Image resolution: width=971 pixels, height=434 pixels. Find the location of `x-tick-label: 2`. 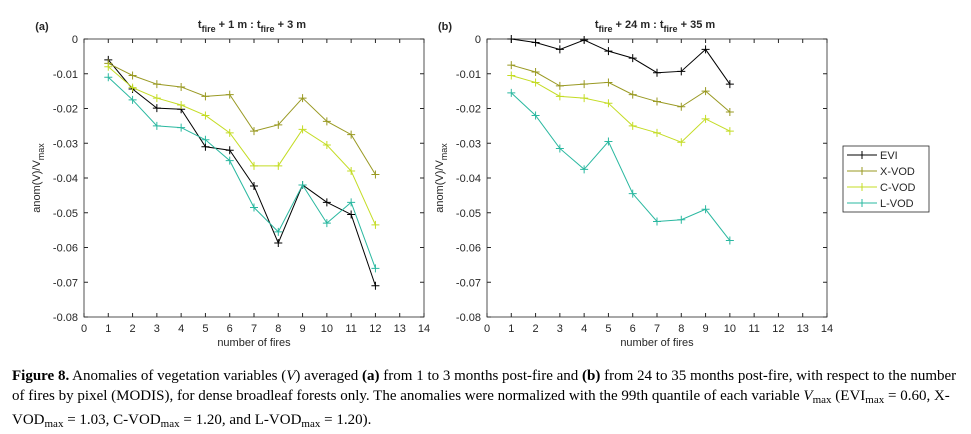

x-tick-label: 2 is located at coordinates (133, 329).